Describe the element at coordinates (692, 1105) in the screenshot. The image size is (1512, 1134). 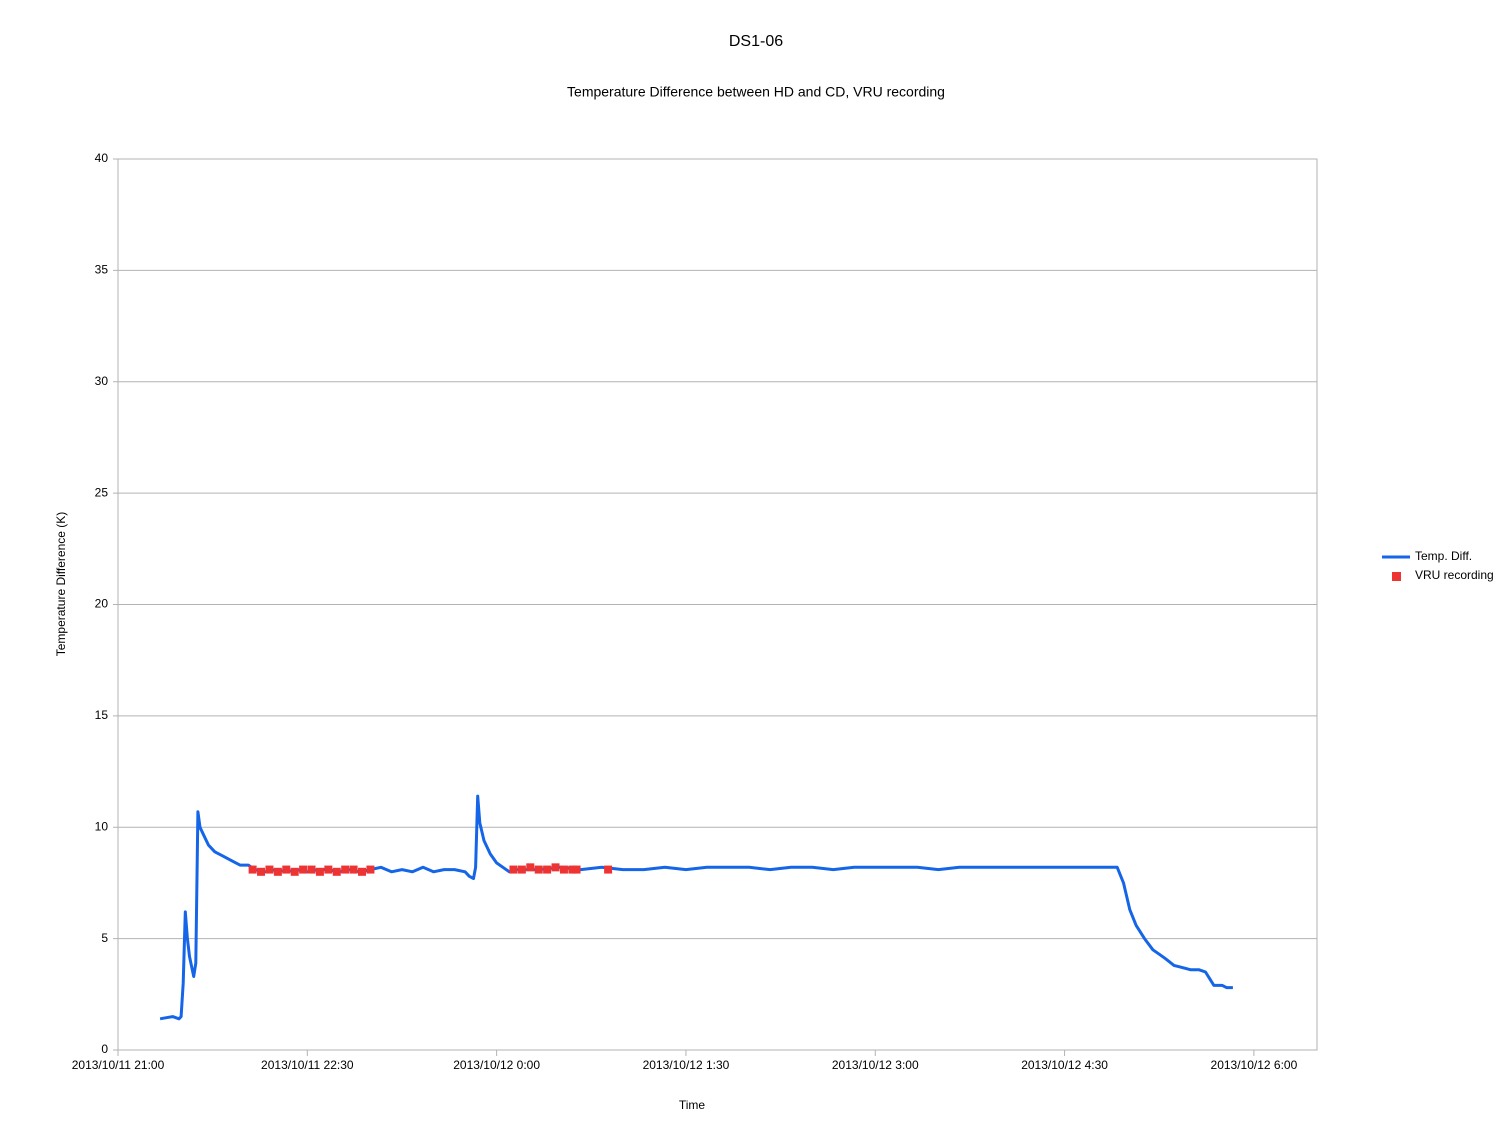
I see `x-axis-label: Time` at that location.